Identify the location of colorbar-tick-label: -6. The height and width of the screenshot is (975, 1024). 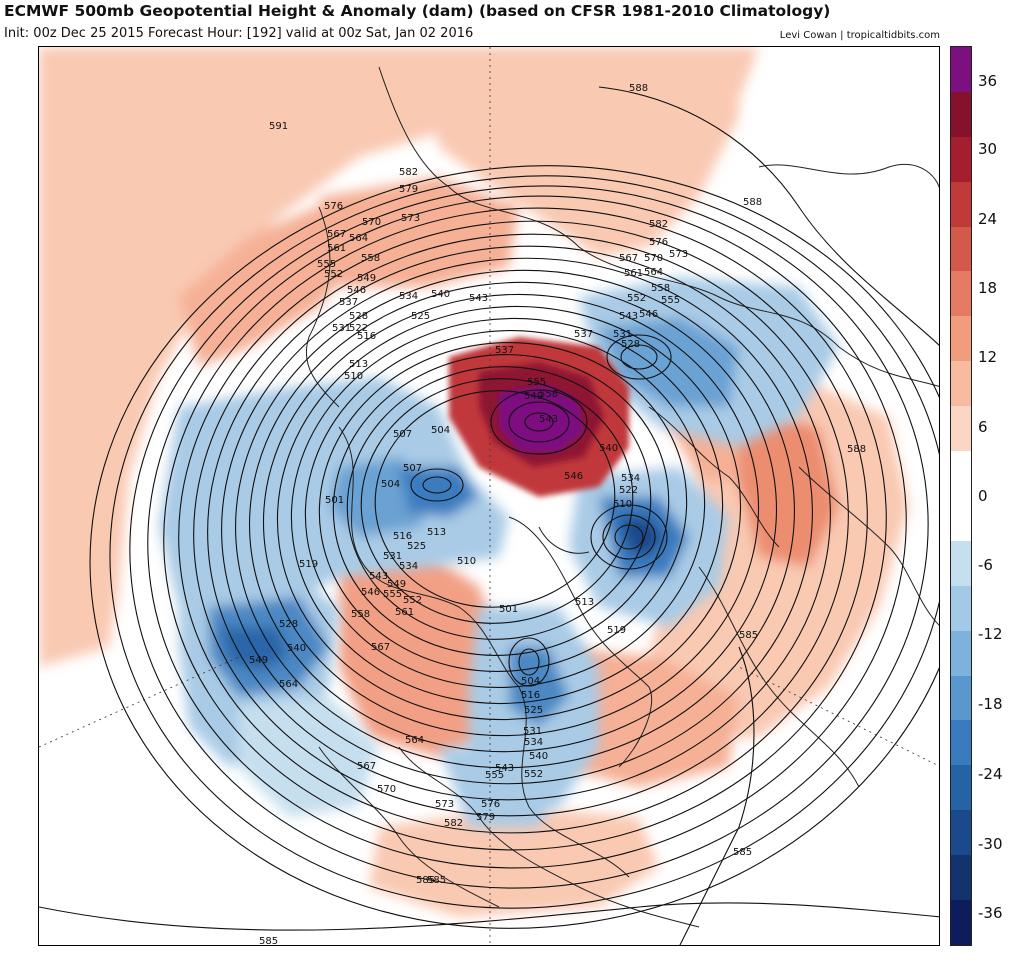
(985, 565).